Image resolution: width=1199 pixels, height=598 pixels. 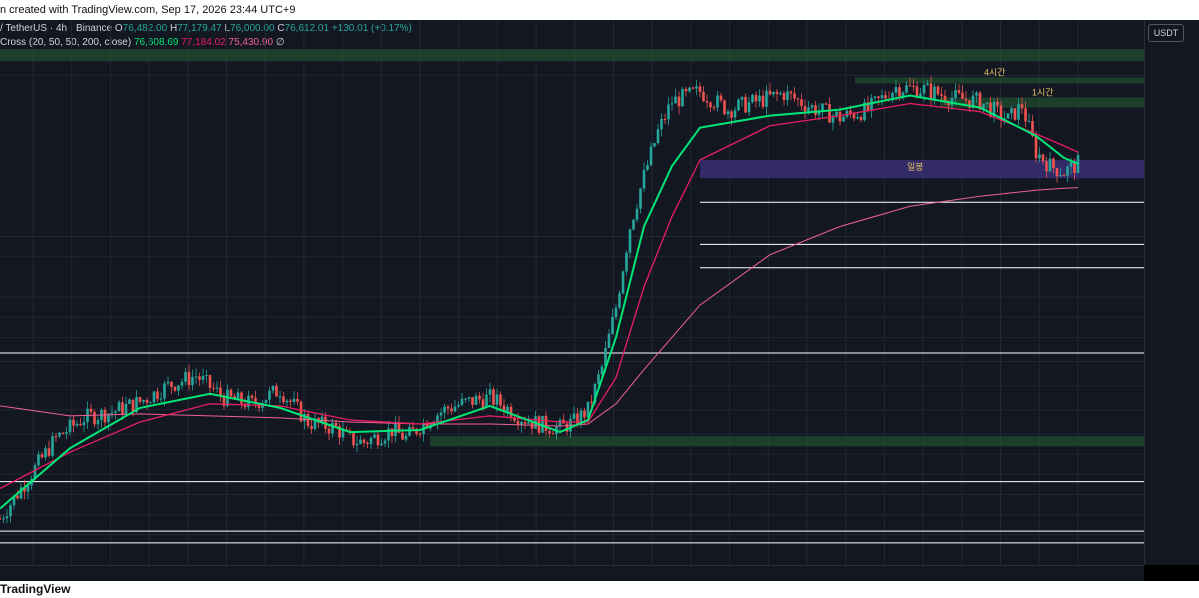 What do you see at coordinates (1166, 33) in the screenshot?
I see `currency-button: USDT` at bounding box center [1166, 33].